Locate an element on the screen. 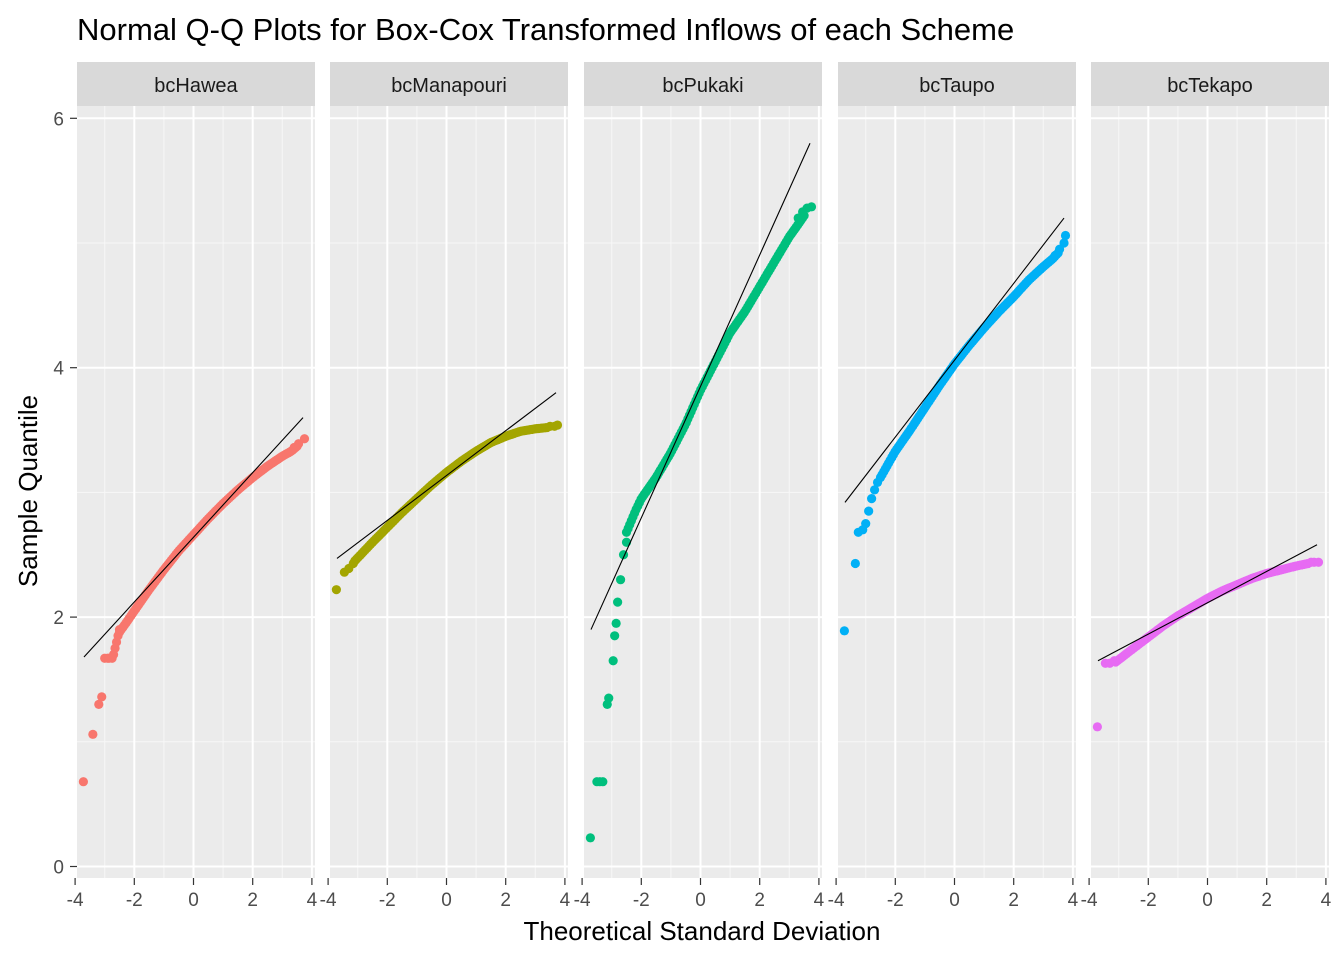 This screenshot has width=1344, height=960. y-tick-label: 6 is located at coordinates (58, 119).